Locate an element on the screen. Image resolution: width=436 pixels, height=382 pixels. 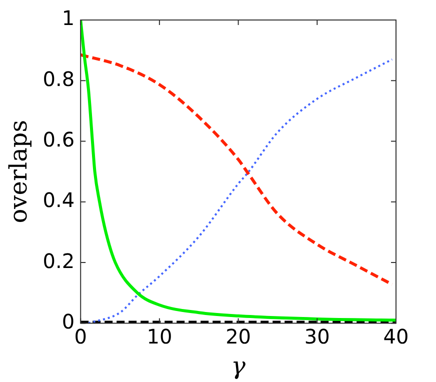
y-tick-label: 0.4 is located at coordinates (58, 200).